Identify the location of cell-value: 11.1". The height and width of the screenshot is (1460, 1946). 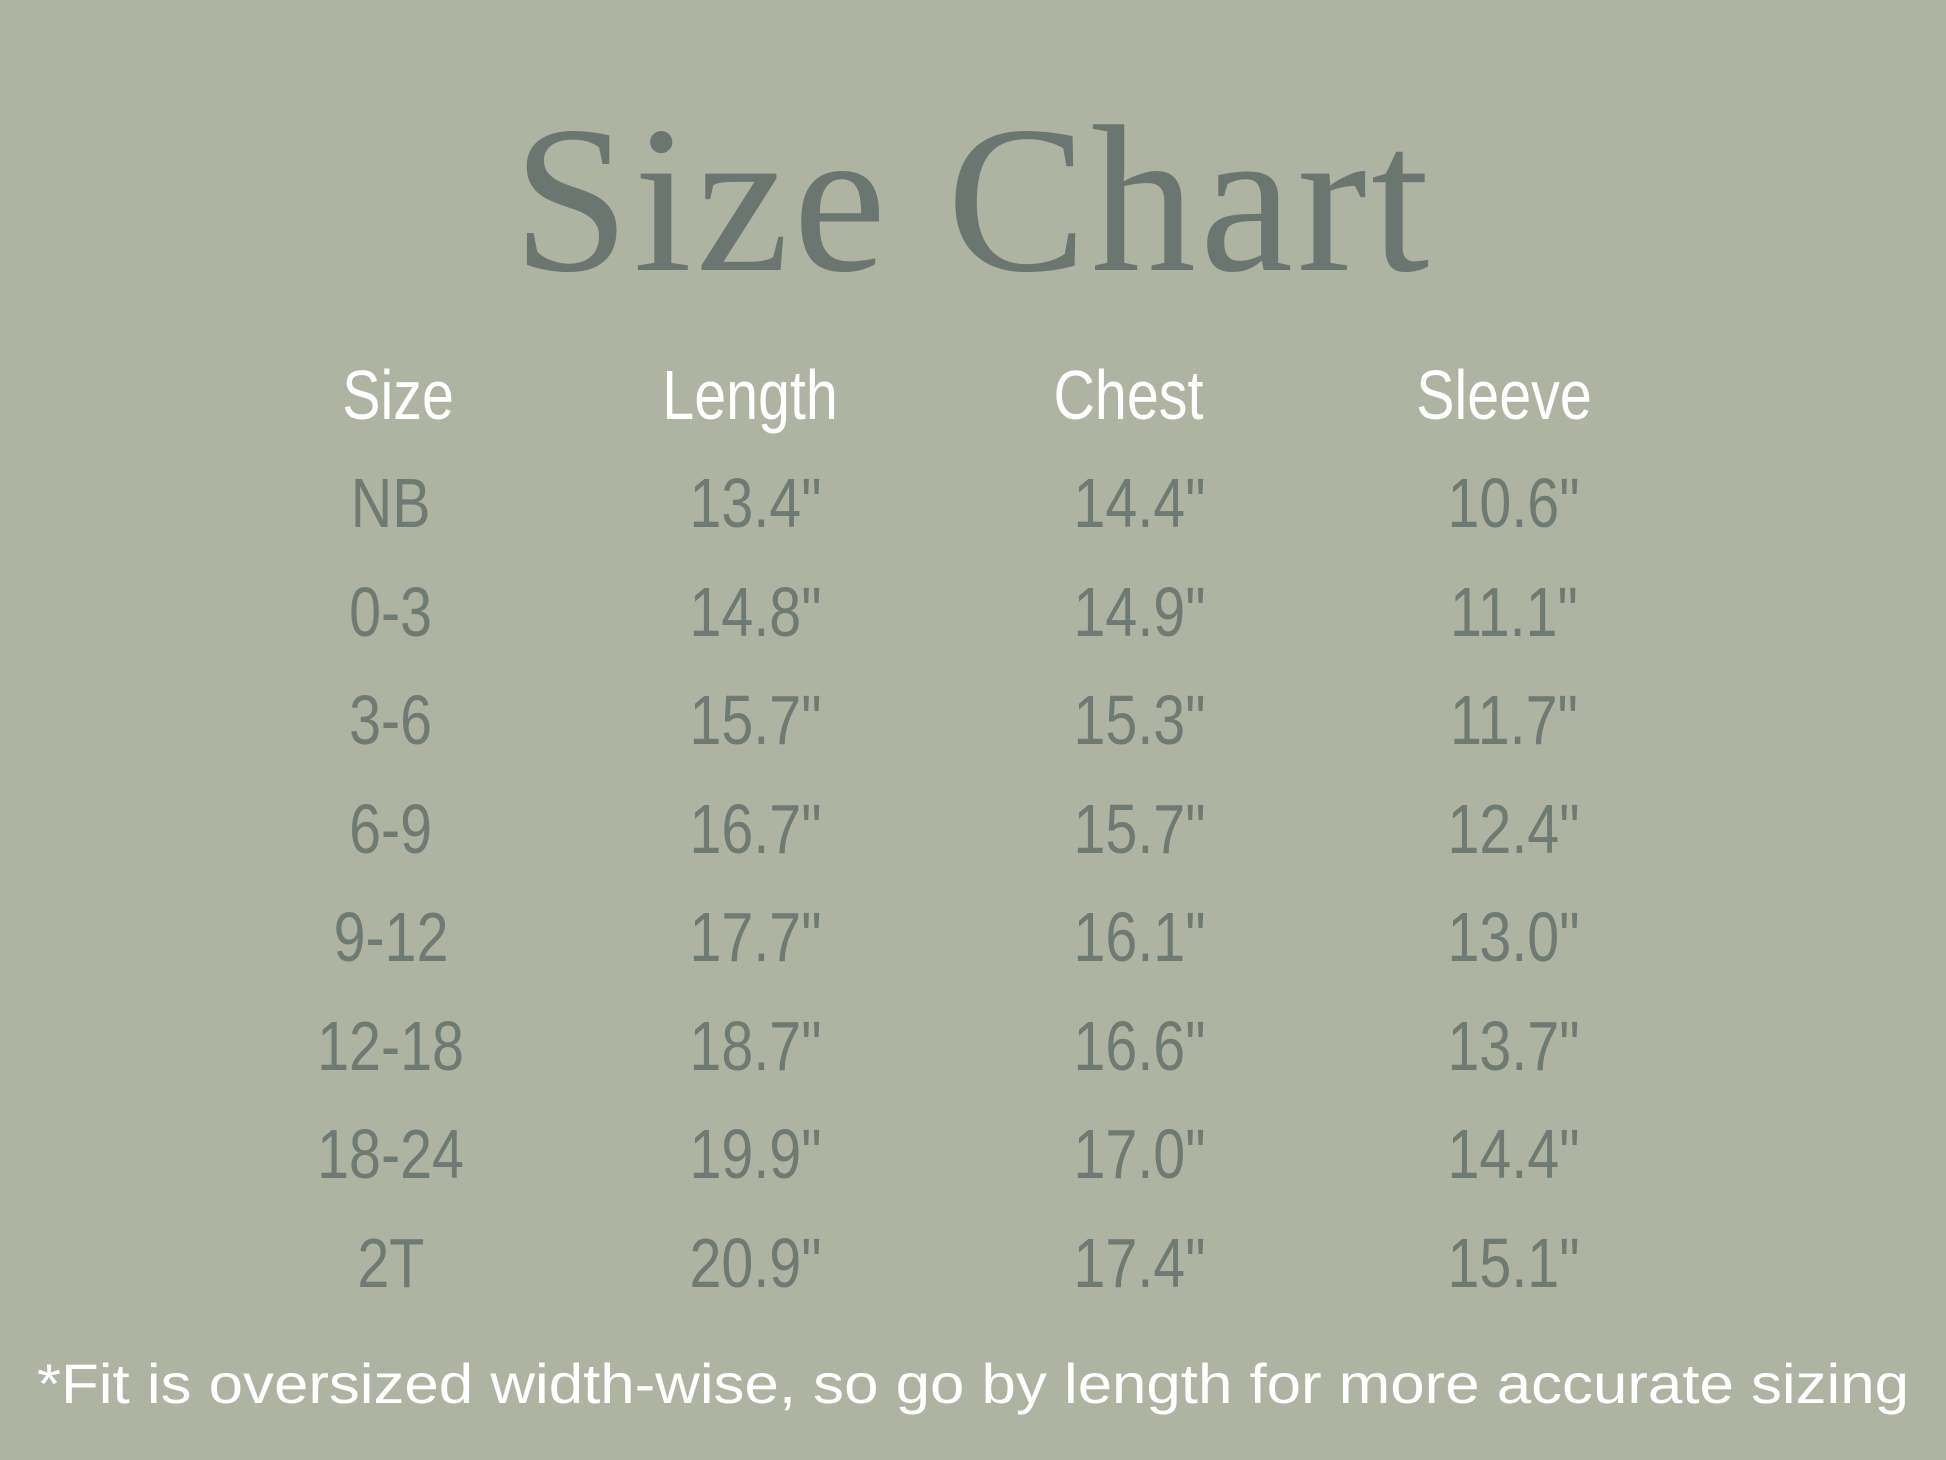
(1514, 611).